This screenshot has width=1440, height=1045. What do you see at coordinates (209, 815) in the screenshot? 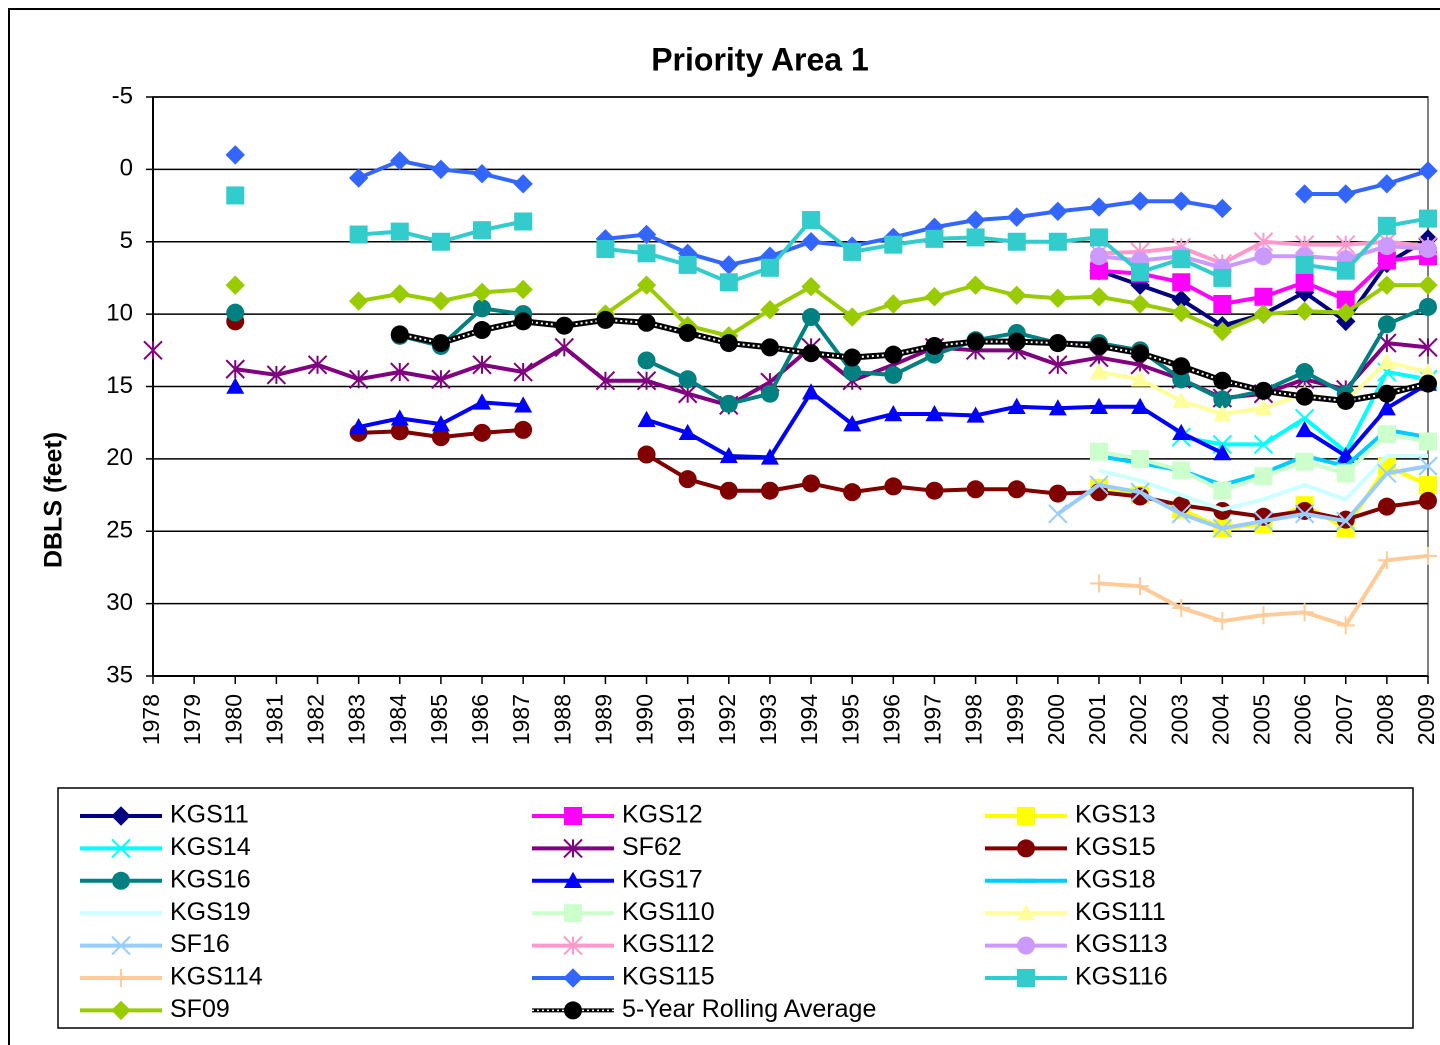
I see `legend-label: KGS11` at bounding box center [209, 815].